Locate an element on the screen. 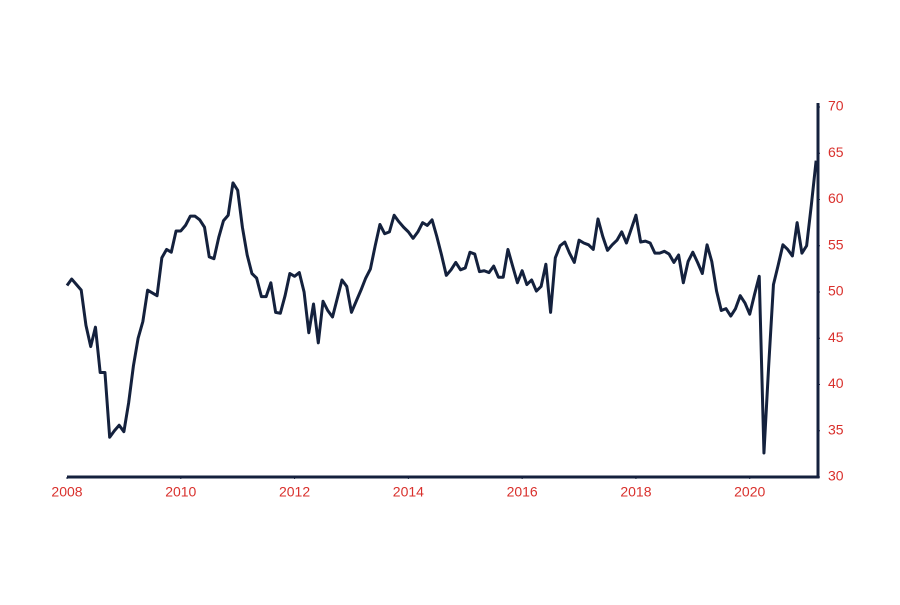 The width and height of the screenshot is (900, 605). y-tick-label: 30 is located at coordinates (836, 476).